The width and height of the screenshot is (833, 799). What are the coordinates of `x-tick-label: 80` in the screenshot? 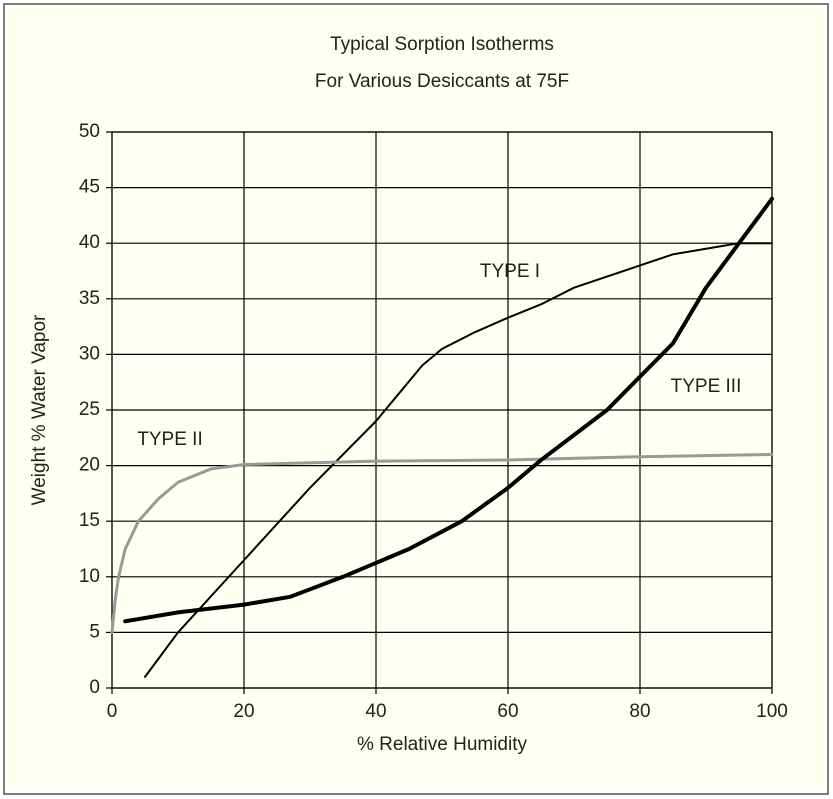 It's located at (639, 711).